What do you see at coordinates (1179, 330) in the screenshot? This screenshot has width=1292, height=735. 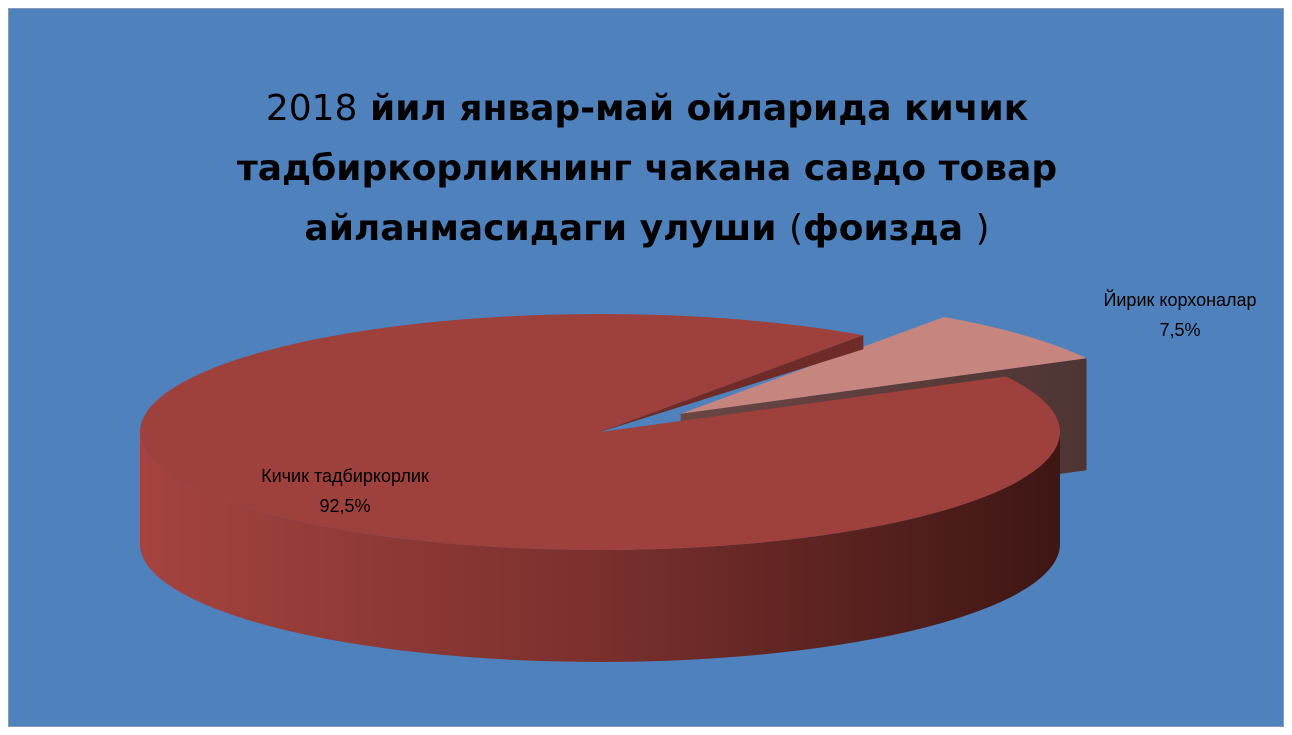 I see `slice-2-value: 7,5%` at bounding box center [1179, 330].